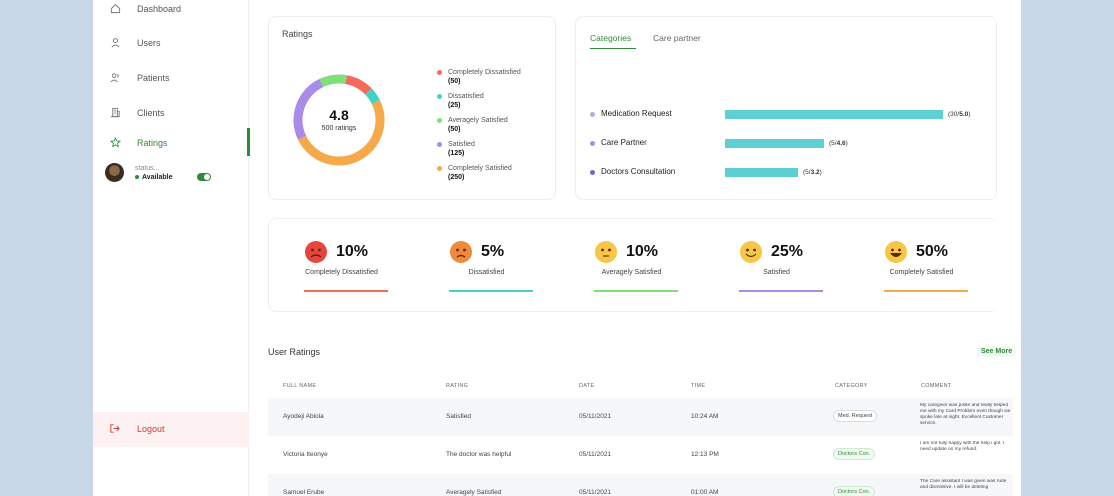 The height and width of the screenshot is (496, 1114). Describe the element at coordinates (776, 272) in the screenshot. I see `satisfaction-label: Satisfied` at that location.